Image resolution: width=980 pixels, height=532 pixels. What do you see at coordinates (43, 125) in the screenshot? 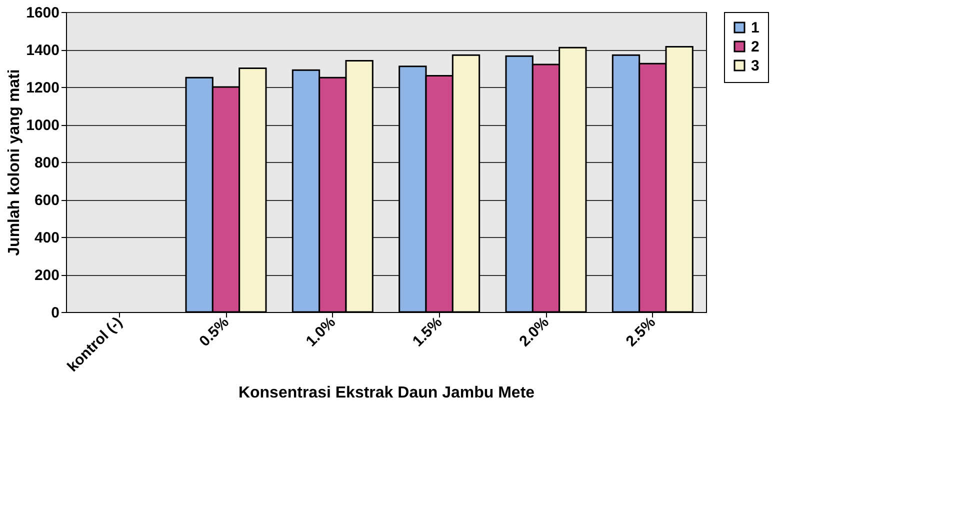
I see `y-tick-label: 1000` at bounding box center [43, 125].